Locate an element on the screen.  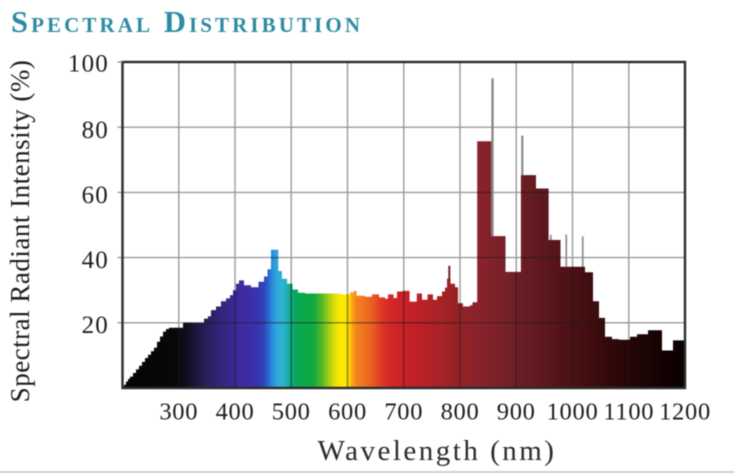
svg-text: 60 is located at coordinates (95, 195).